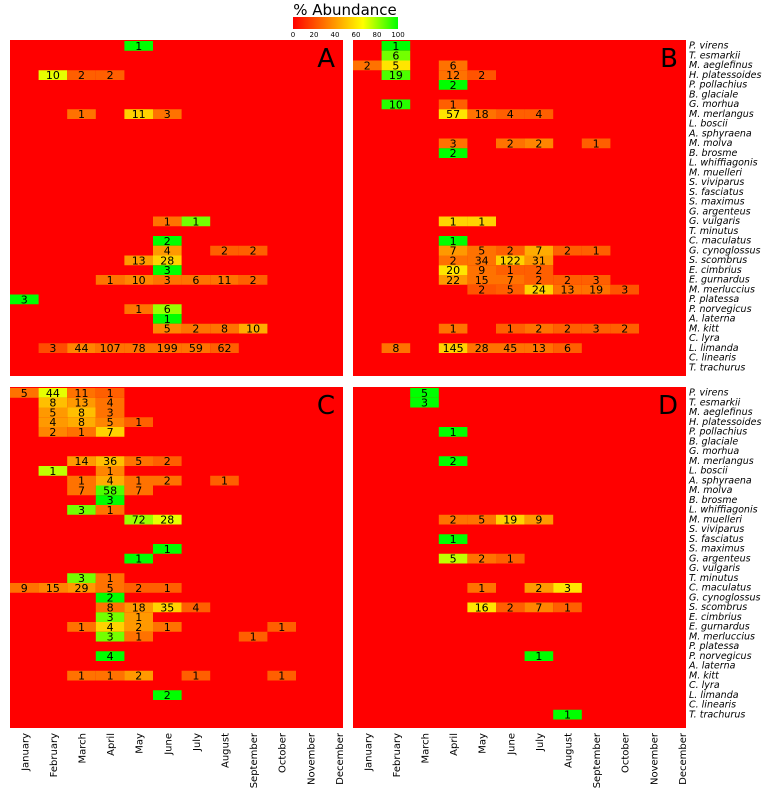  Describe the element at coordinates (53, 393) in the screenshot. I see `cell-label: 44` at that location.